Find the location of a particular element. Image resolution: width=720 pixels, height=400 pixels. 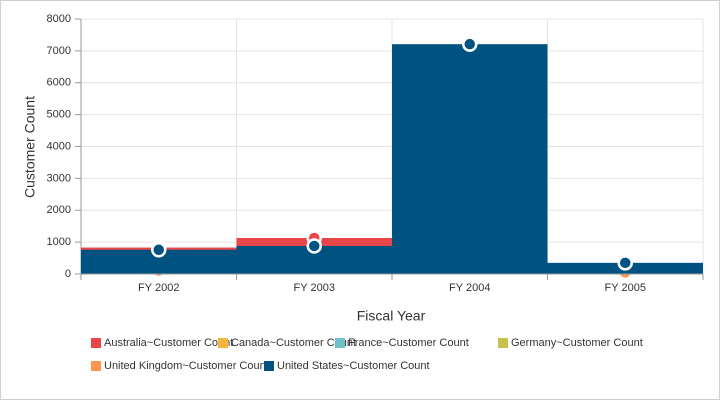

legend-label: Canada~Customer Count is located at coordinates (293, 343).